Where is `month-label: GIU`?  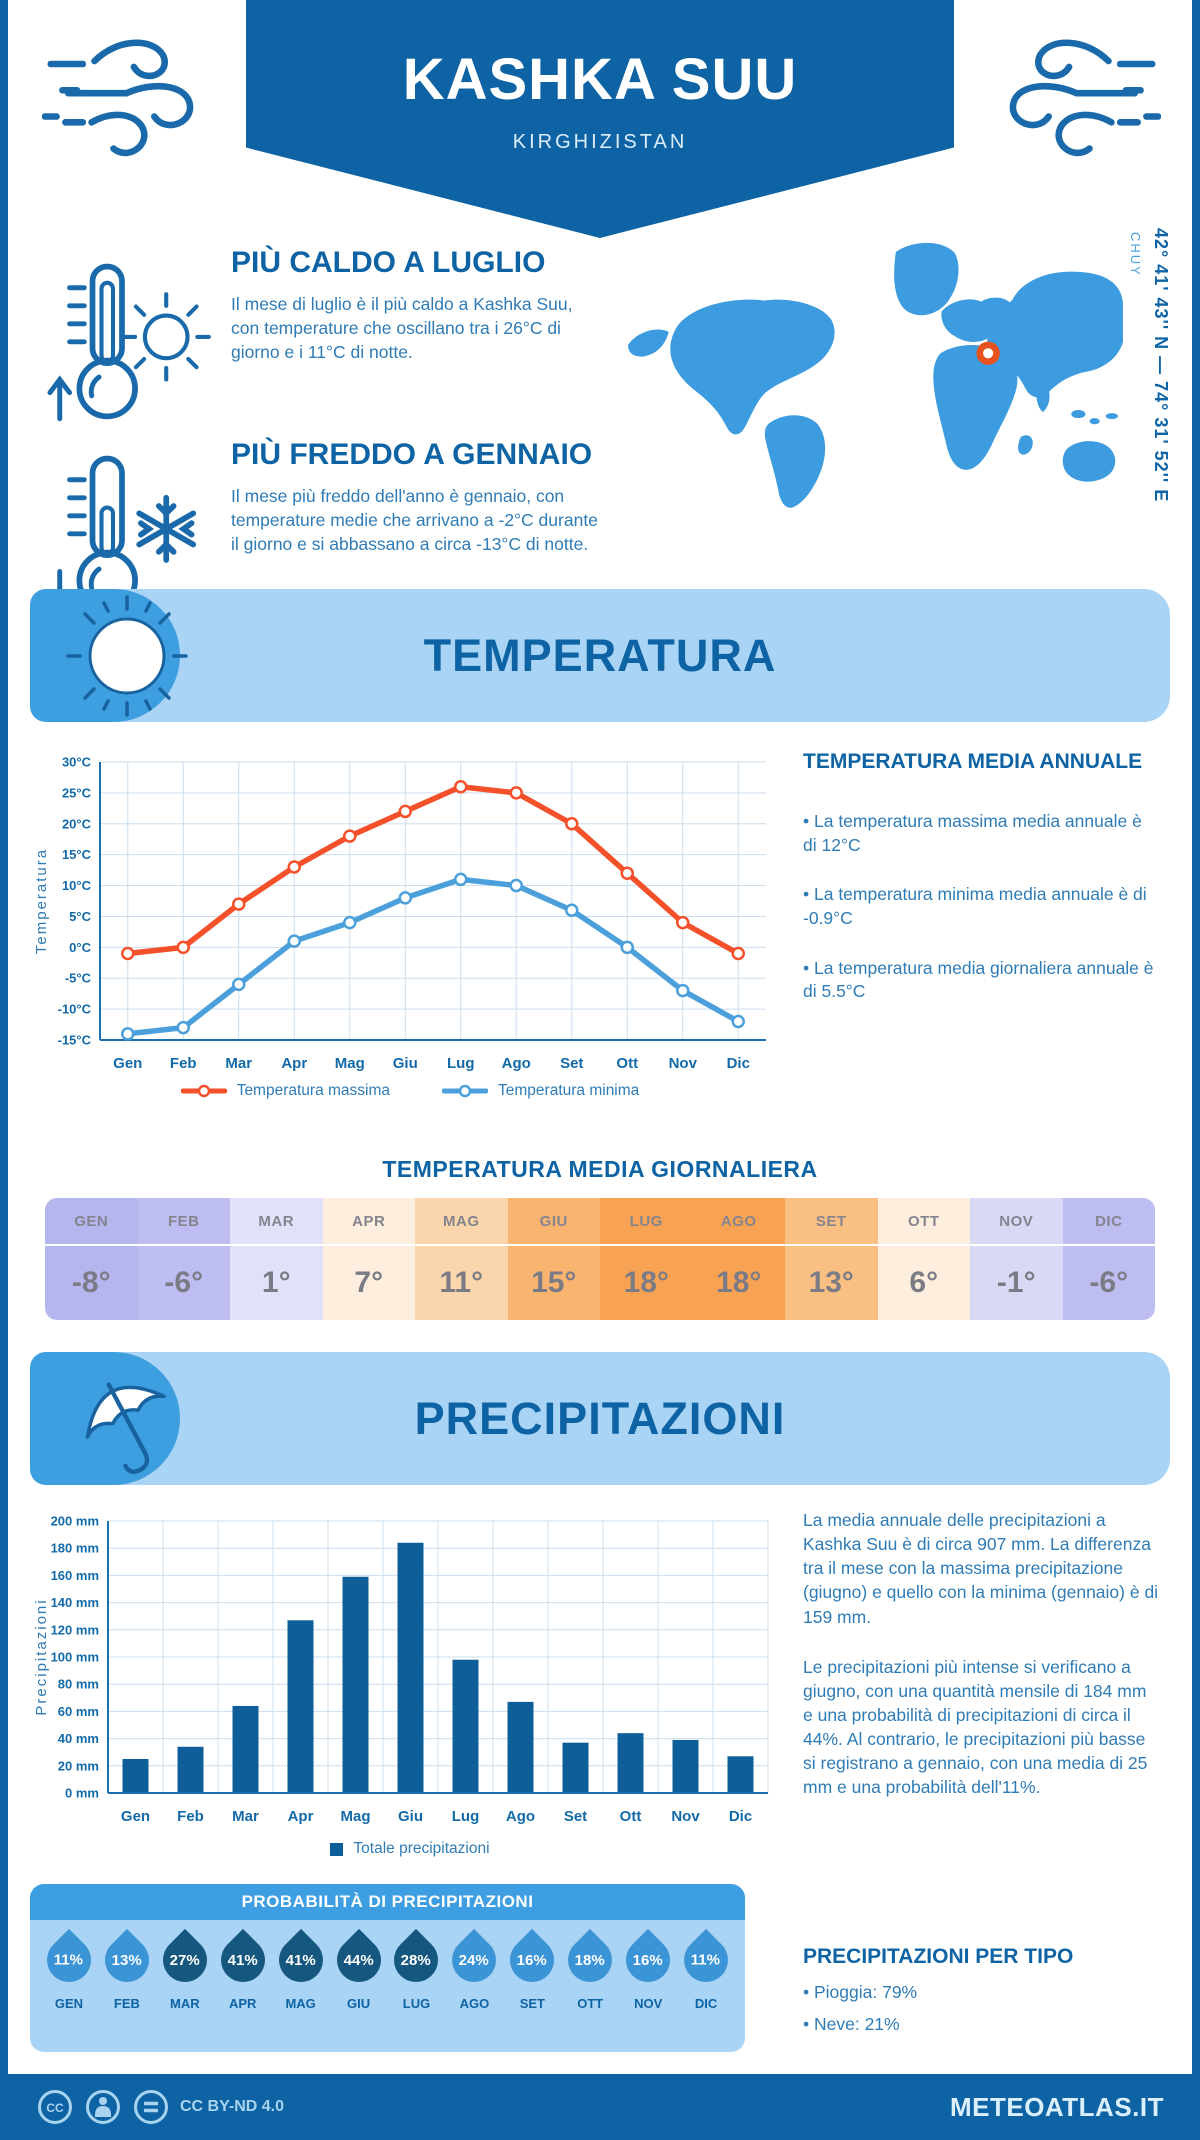 month-label: GIU is located at coordinates (553, 1222).